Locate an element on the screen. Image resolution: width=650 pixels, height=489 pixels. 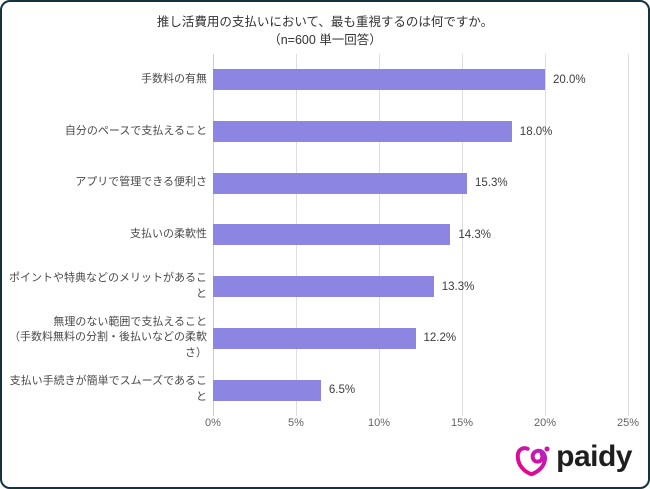
bar-value-label: 13.3% is located at coordinates (458, 286).